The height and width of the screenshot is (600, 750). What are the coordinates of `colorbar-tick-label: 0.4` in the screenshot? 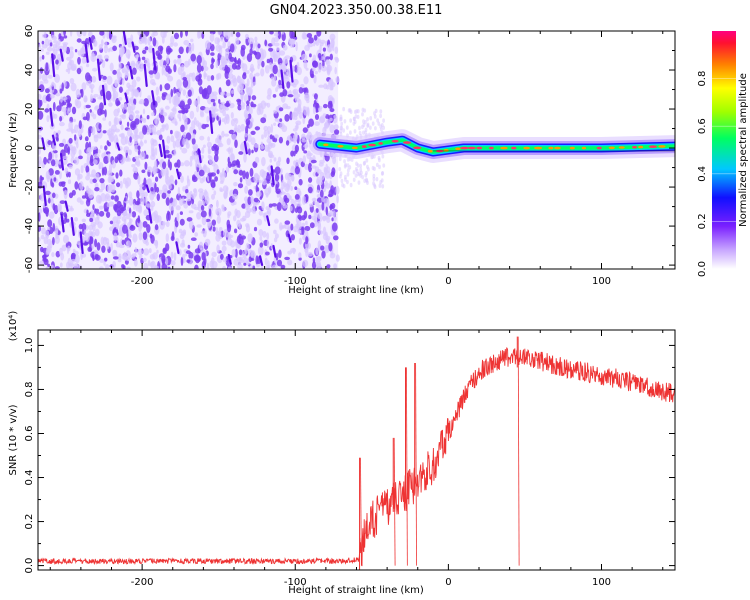 It's located at (702, 174).